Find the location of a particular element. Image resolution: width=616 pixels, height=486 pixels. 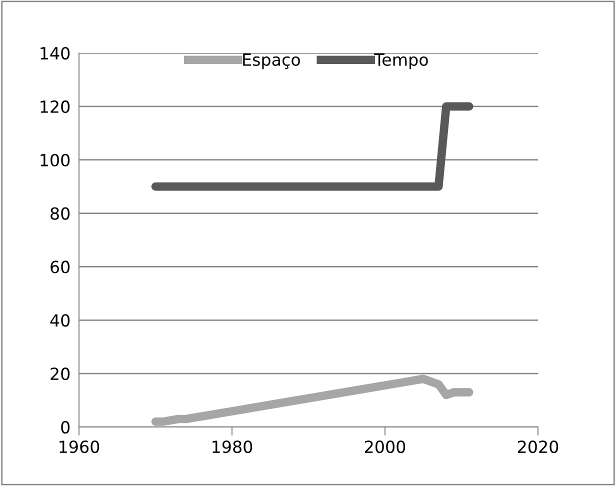

x-tick-label: 2020 is located at coordinates (538, 447).